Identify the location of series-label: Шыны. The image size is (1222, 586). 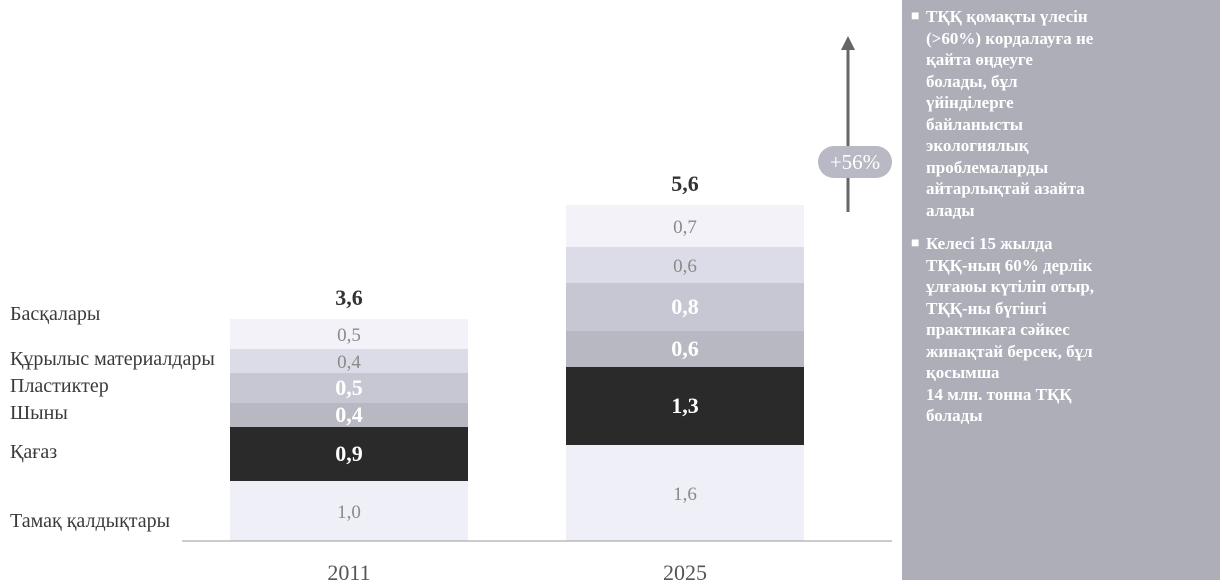
(39, 413).